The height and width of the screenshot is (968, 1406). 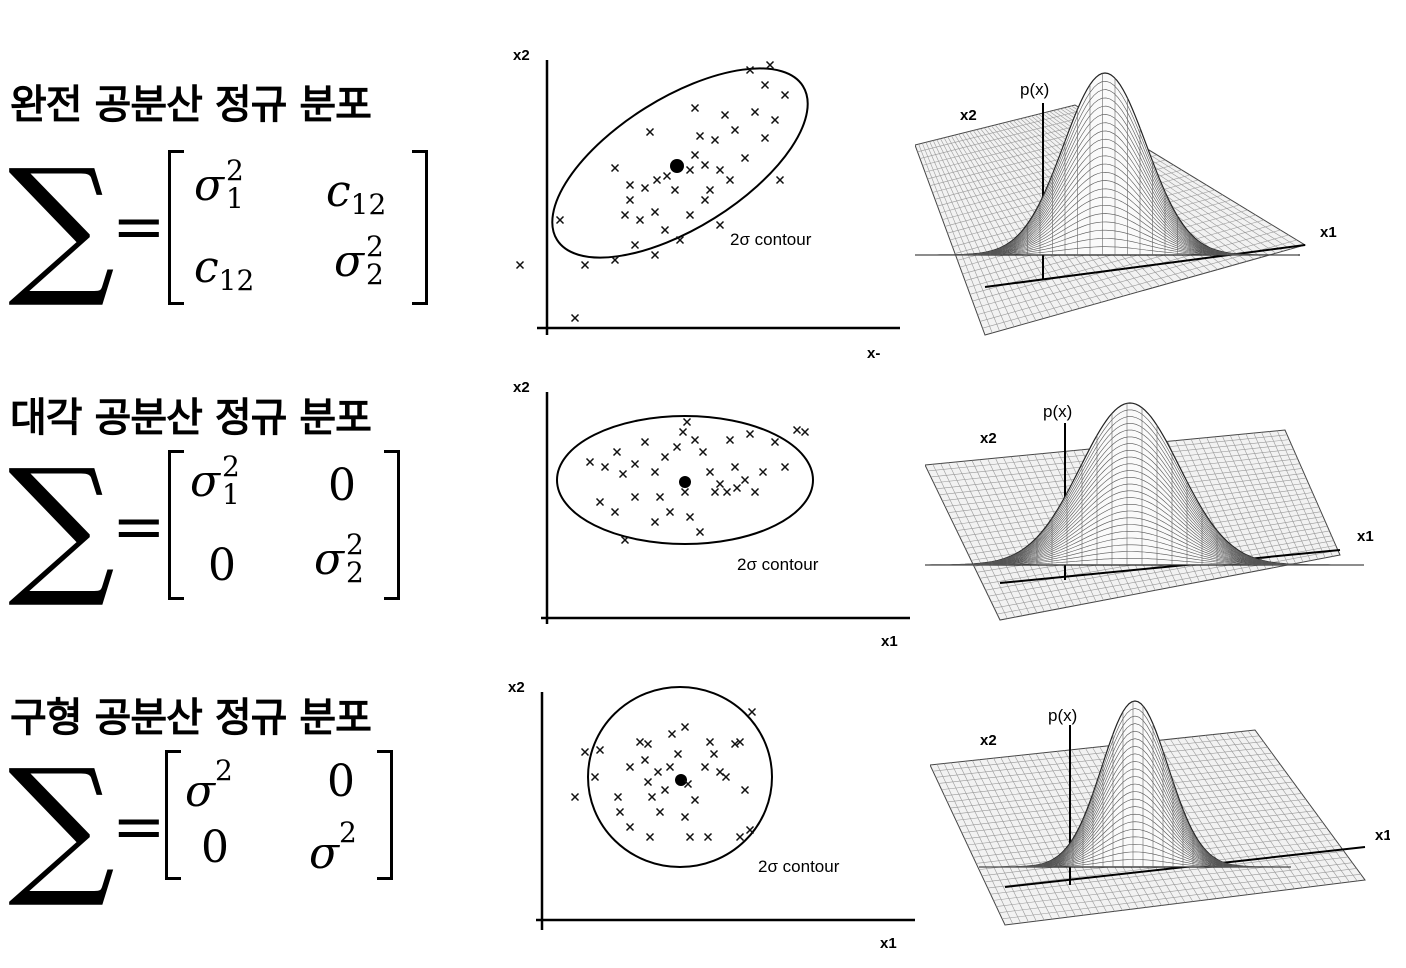 What do you see at coordinates (222, 565) in the screenshot?
I see `matrix-cell-21: 0` at bounding box center [222, 565].